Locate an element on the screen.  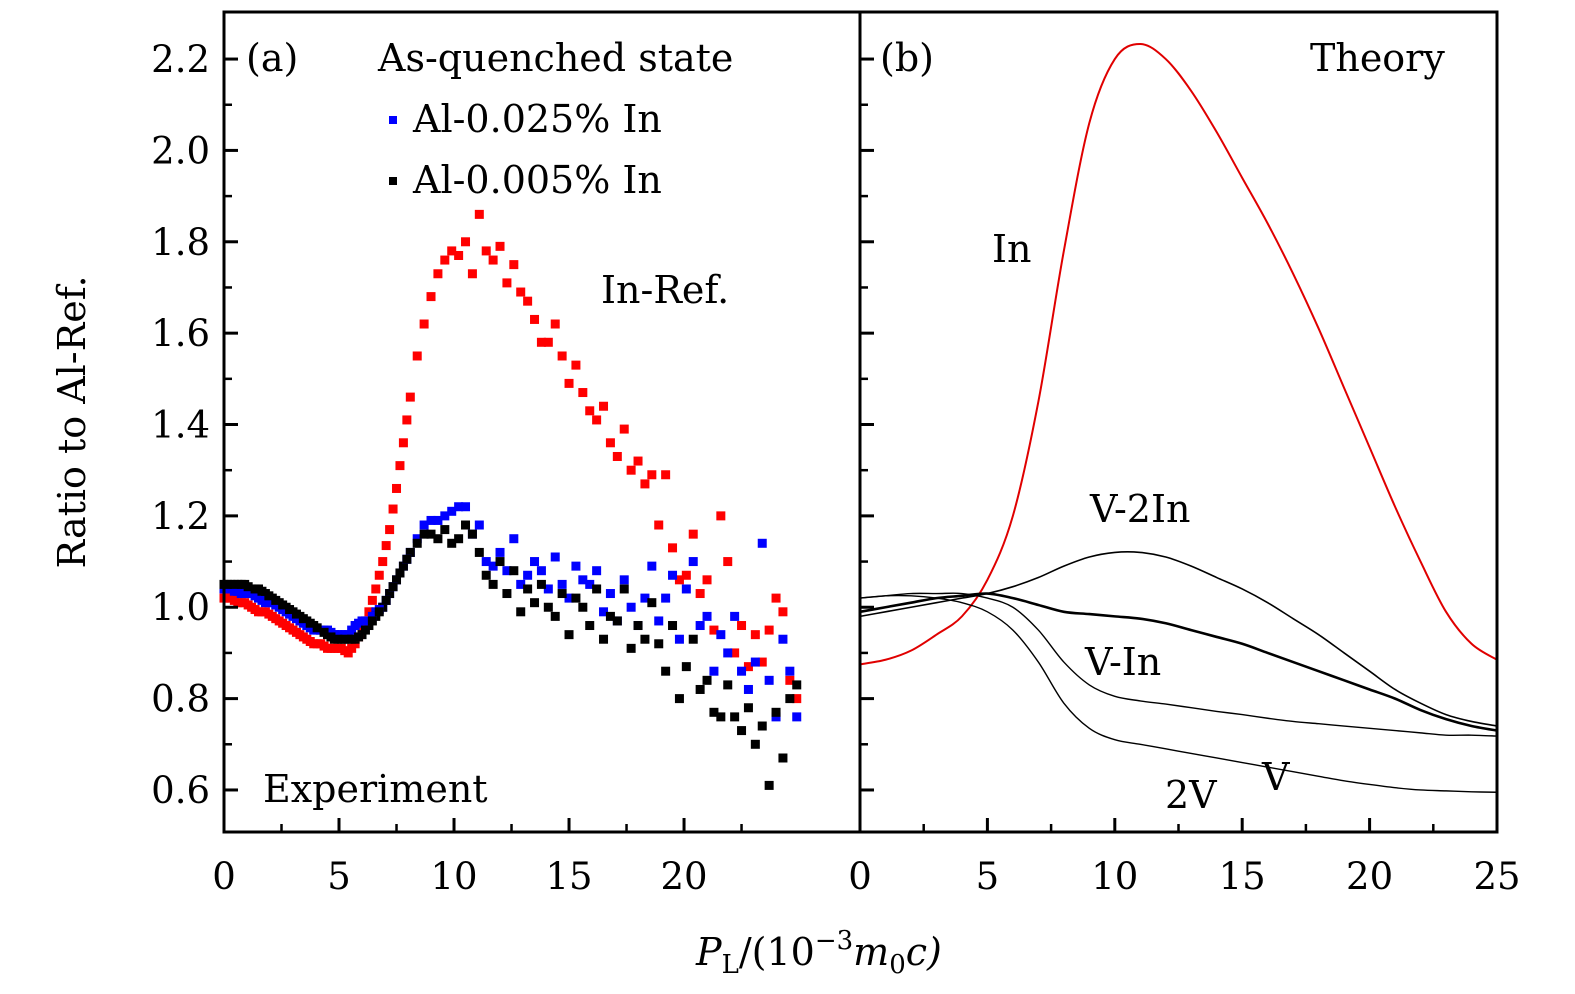
x-axis-title-msub: 0 is located at coordinates (897, 965).